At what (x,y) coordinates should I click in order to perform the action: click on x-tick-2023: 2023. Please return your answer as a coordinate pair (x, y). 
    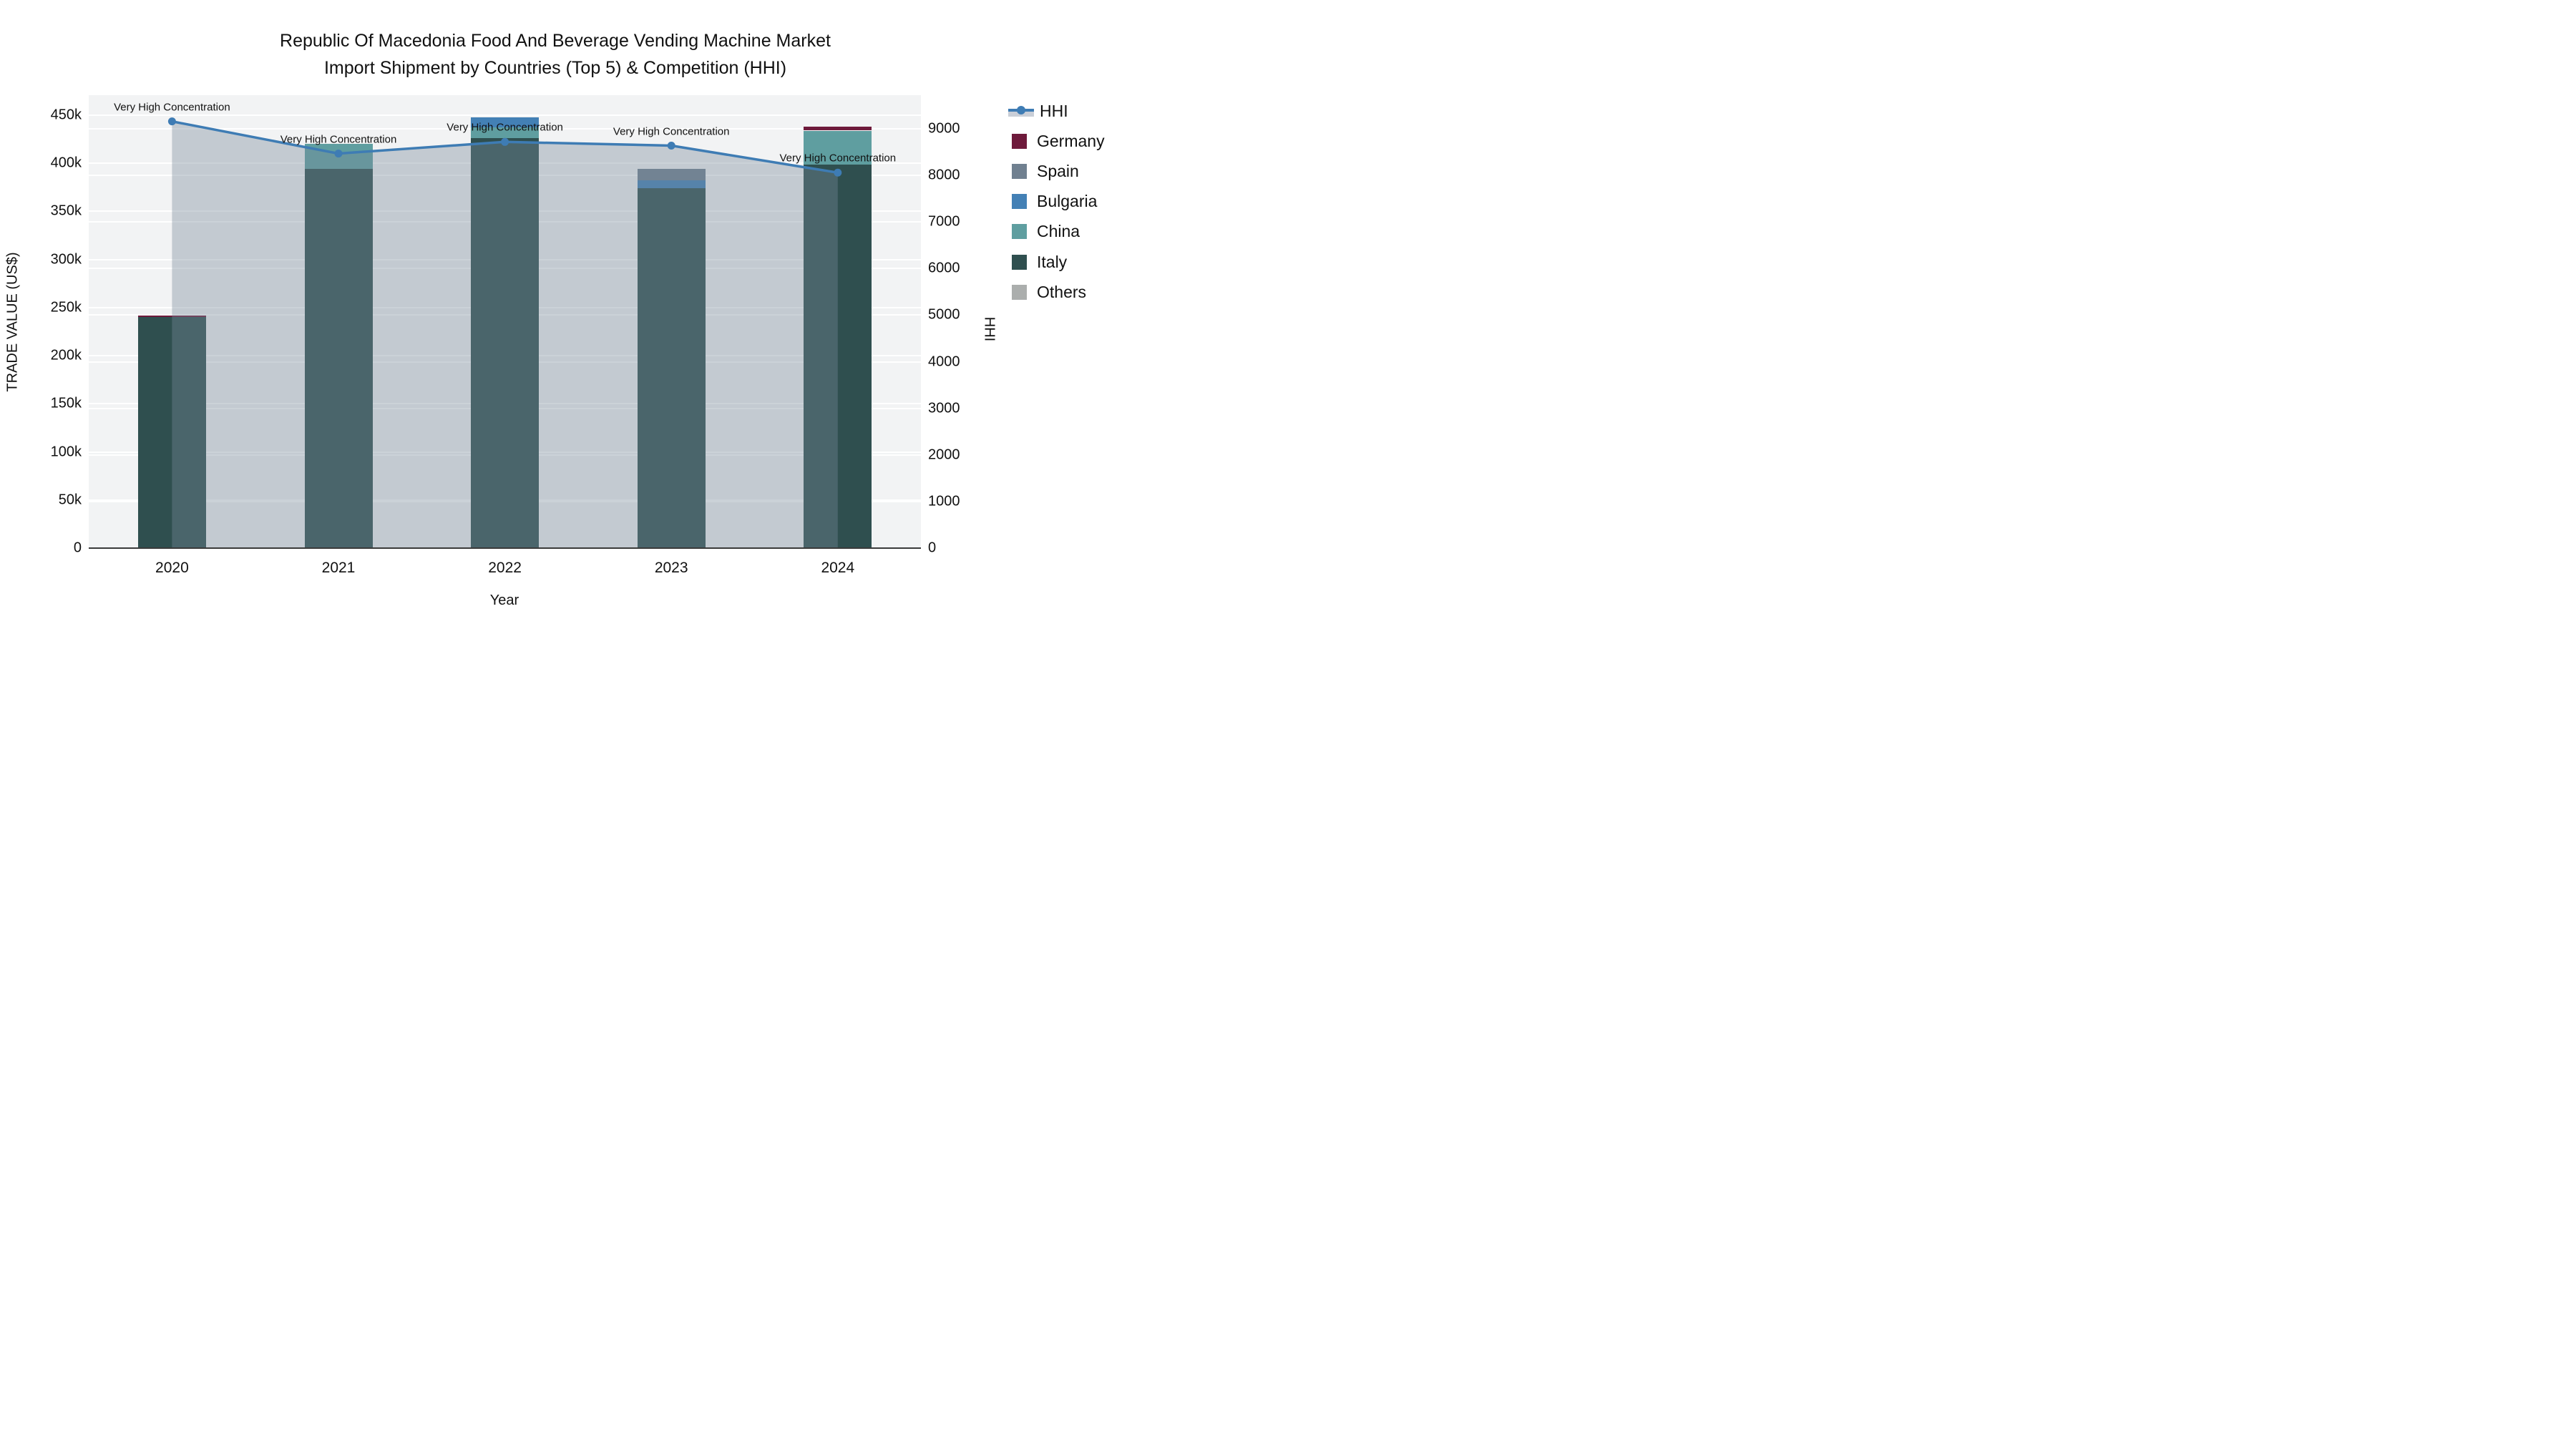
    Looking at the image, I should click on (671, 568).